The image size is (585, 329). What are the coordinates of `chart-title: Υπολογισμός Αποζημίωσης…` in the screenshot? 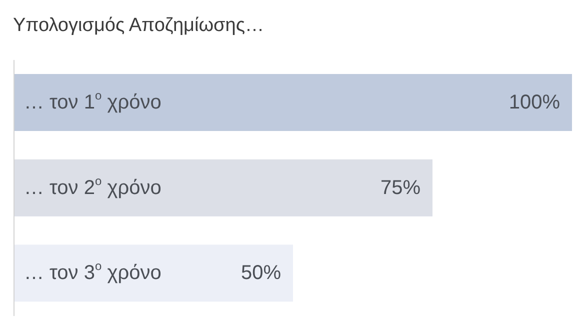 It's located at (138, 26).